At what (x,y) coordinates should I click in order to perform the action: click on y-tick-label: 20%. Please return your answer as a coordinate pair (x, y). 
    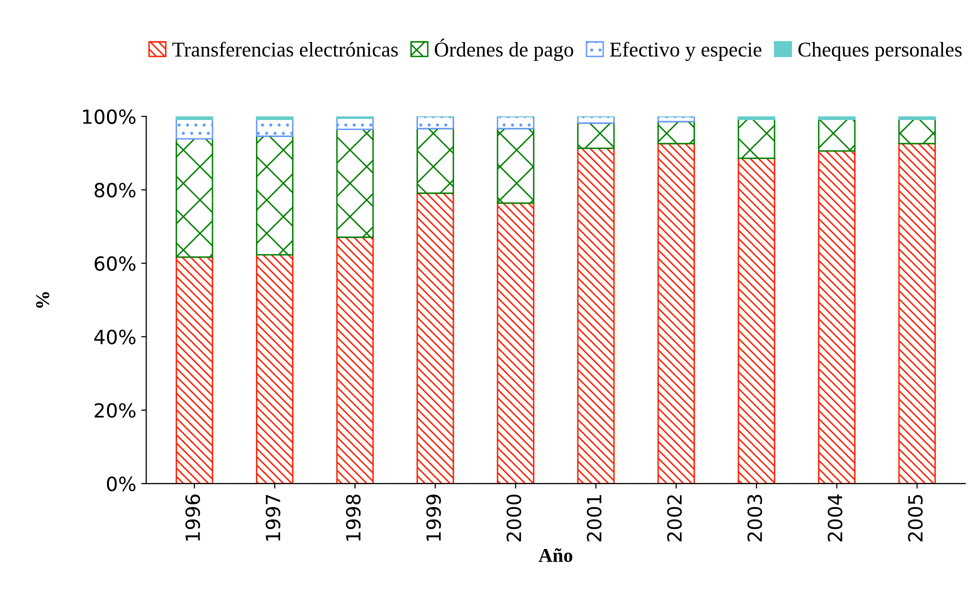
    Looking at the image, I should click on (115, 410).